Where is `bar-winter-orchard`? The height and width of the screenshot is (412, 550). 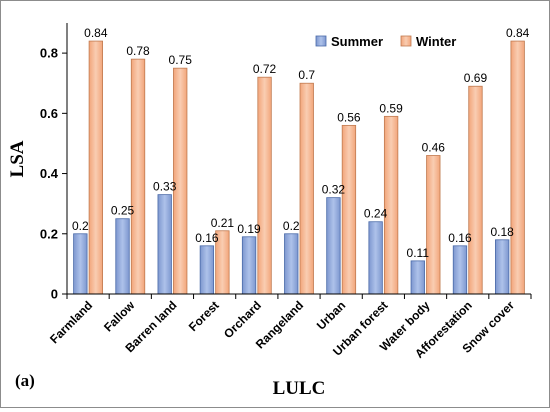
bar-winter-orchard is located at coordinates (264, 185).